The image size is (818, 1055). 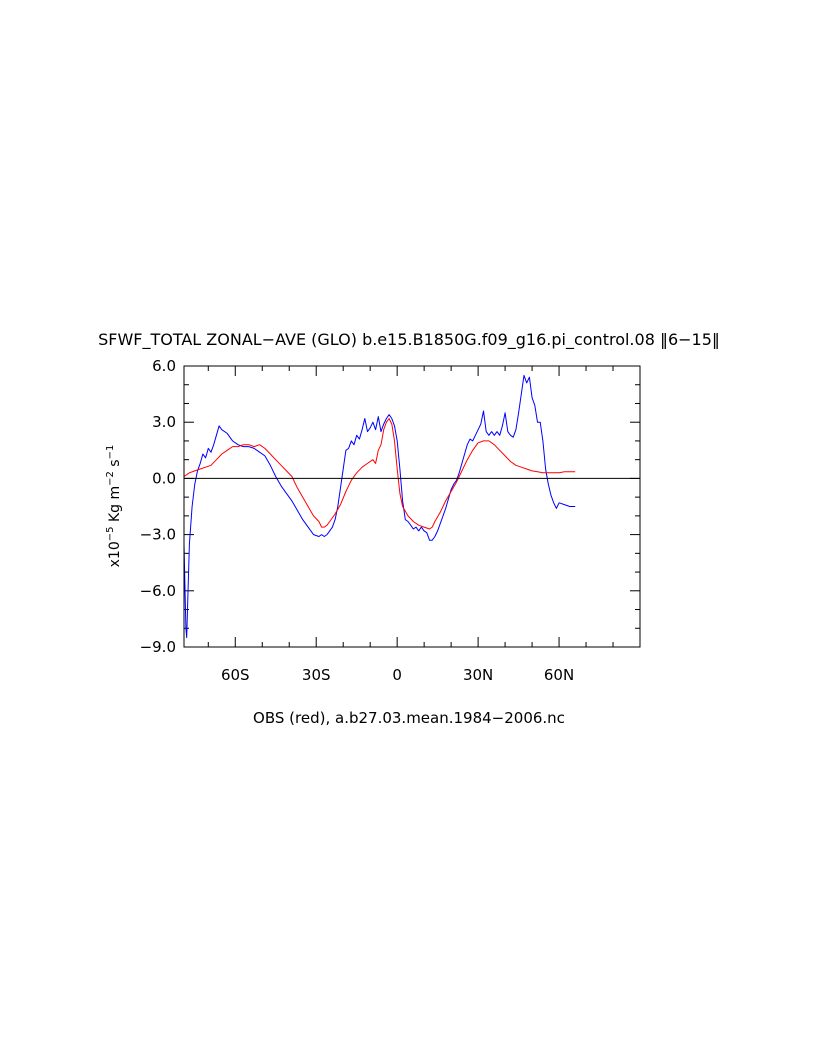 What do you see at coordinates (110, 478) in the screenshot?
I see `y-label-exp2: −2` at bounding box center [110, 478].